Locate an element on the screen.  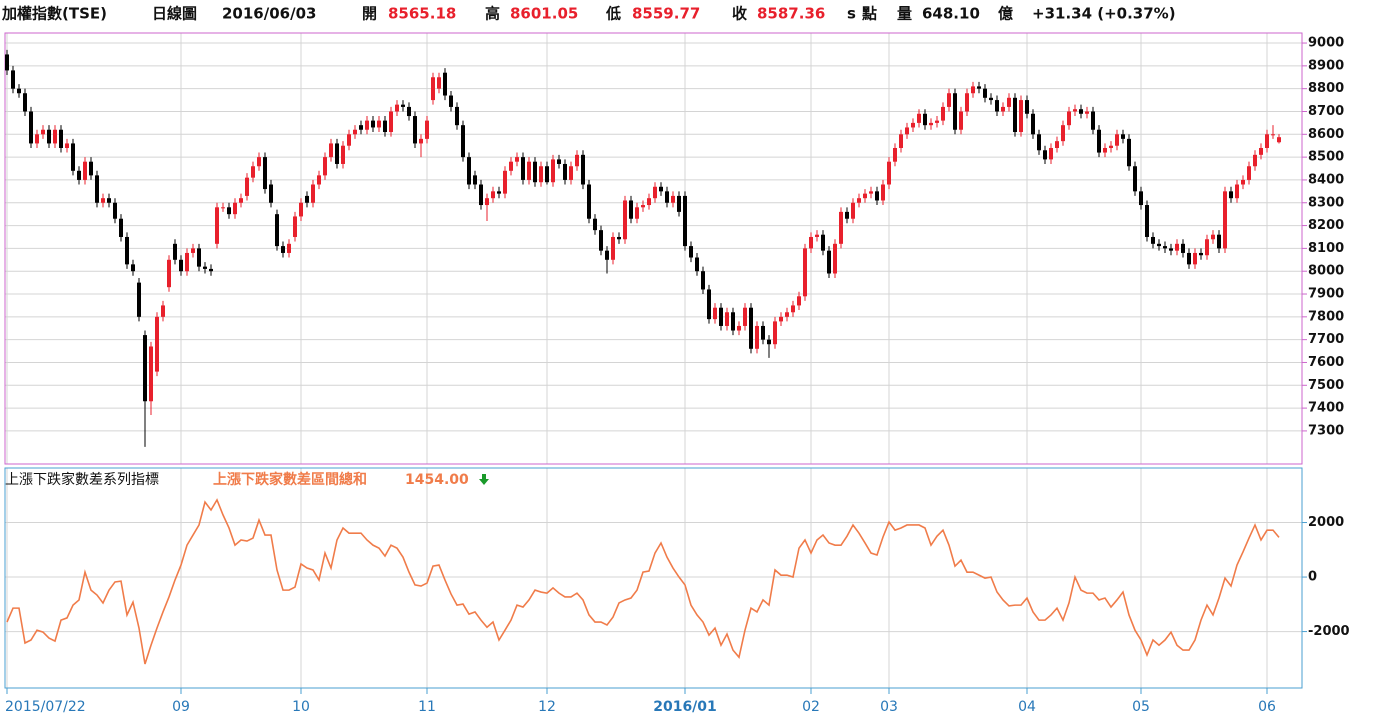
period: 日線圖 is located at coordinates (174, 14).